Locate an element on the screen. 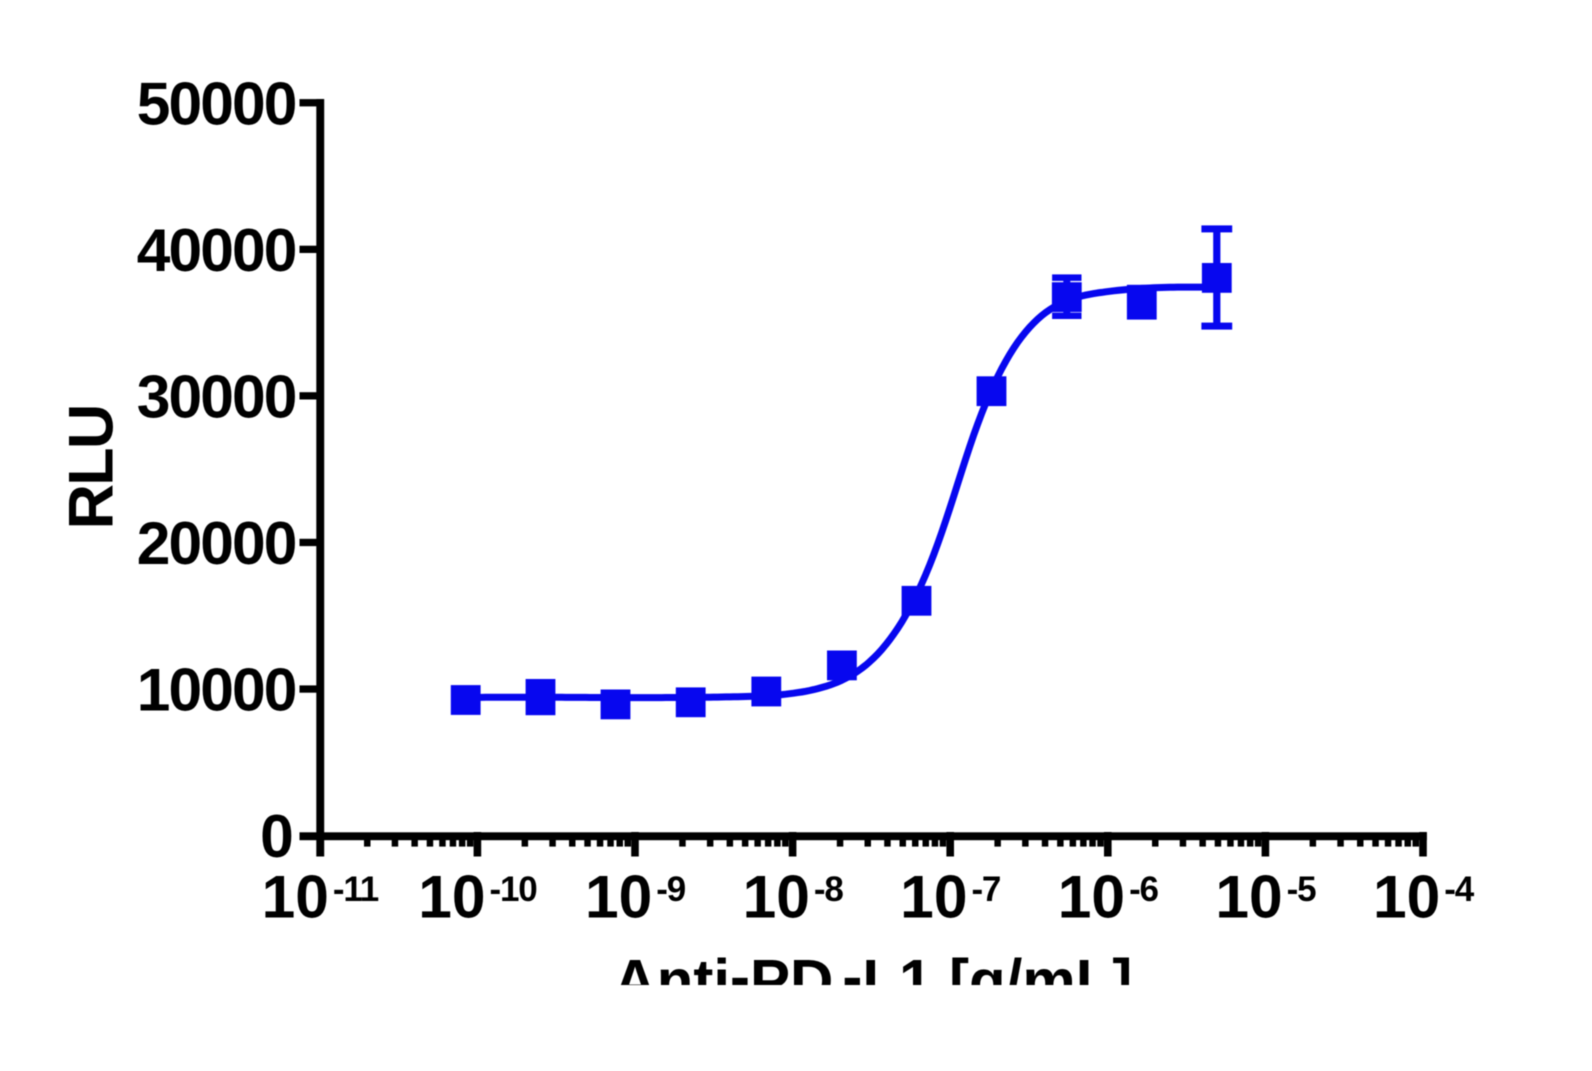  svg-text:10-4: 10 -4 is located at coordinates (1424, 897).